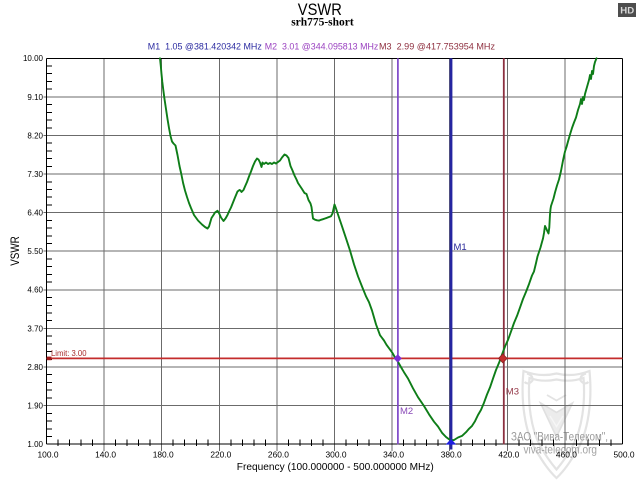  I want to click on svg-text: 2.80, so click(35, 367).